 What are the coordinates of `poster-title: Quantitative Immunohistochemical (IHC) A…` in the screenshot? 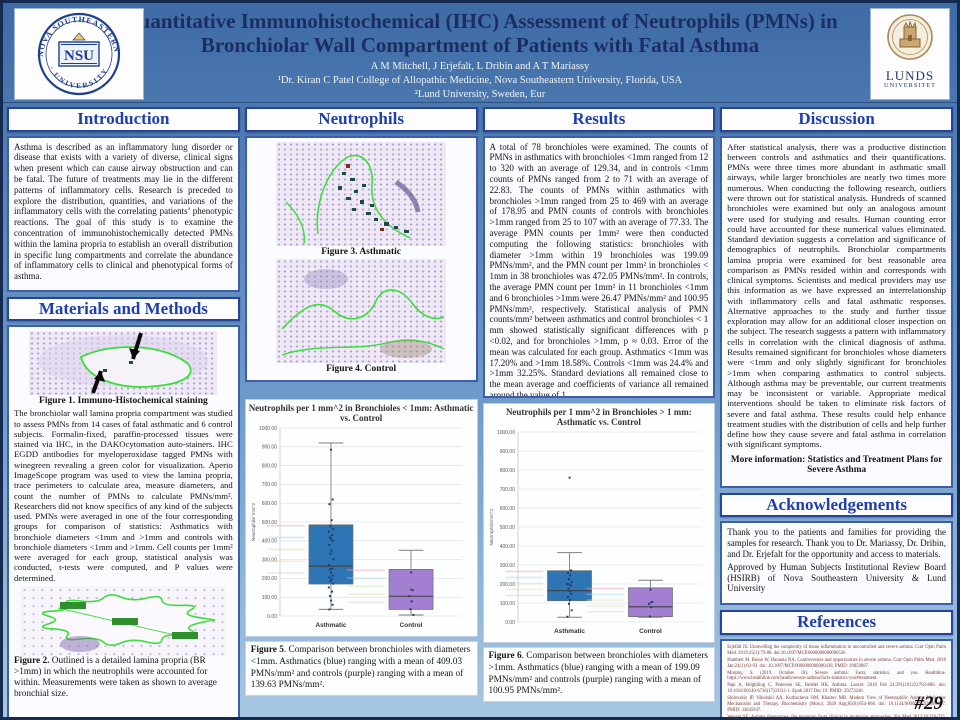 It's located at (480, 30).